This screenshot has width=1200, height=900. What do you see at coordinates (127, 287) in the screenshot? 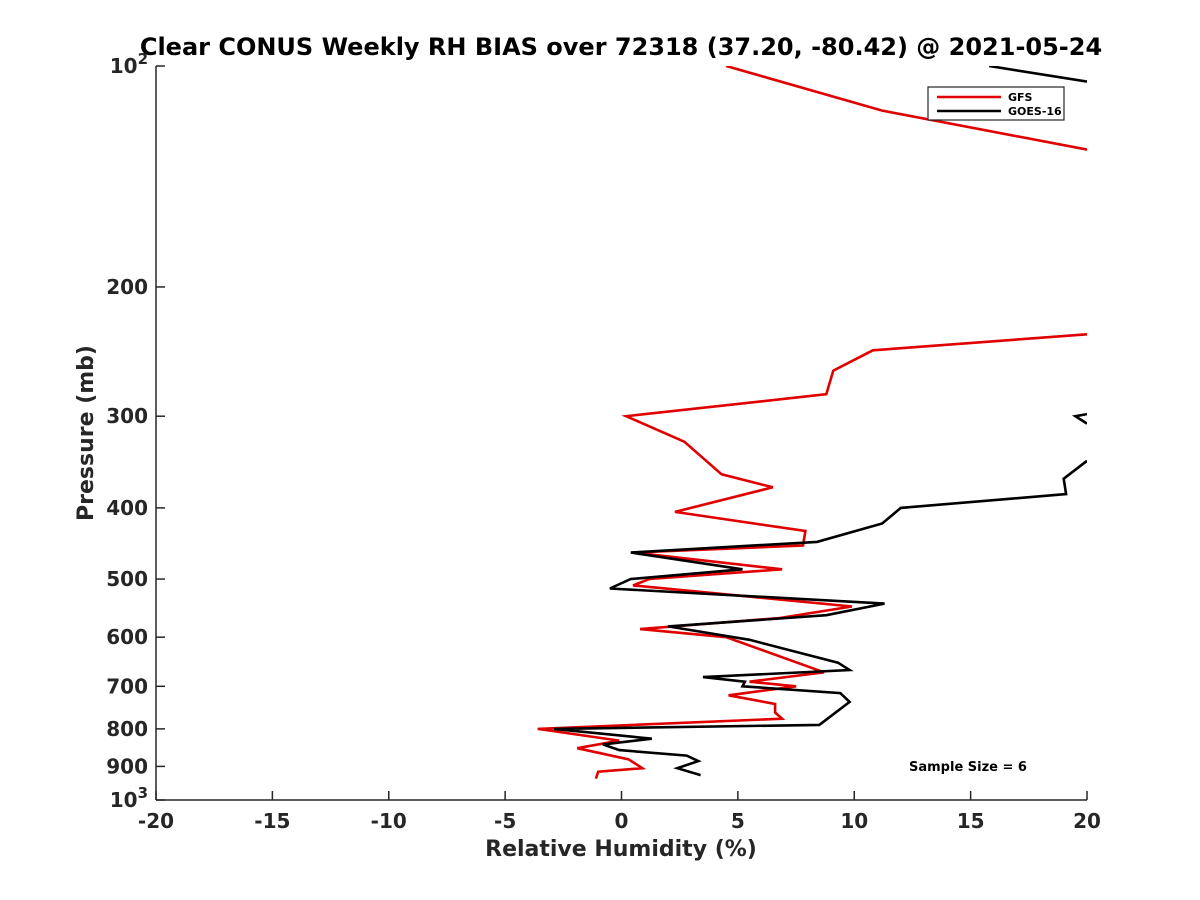
I see `y-tick-label: 200` at bounding box center [127, 287].